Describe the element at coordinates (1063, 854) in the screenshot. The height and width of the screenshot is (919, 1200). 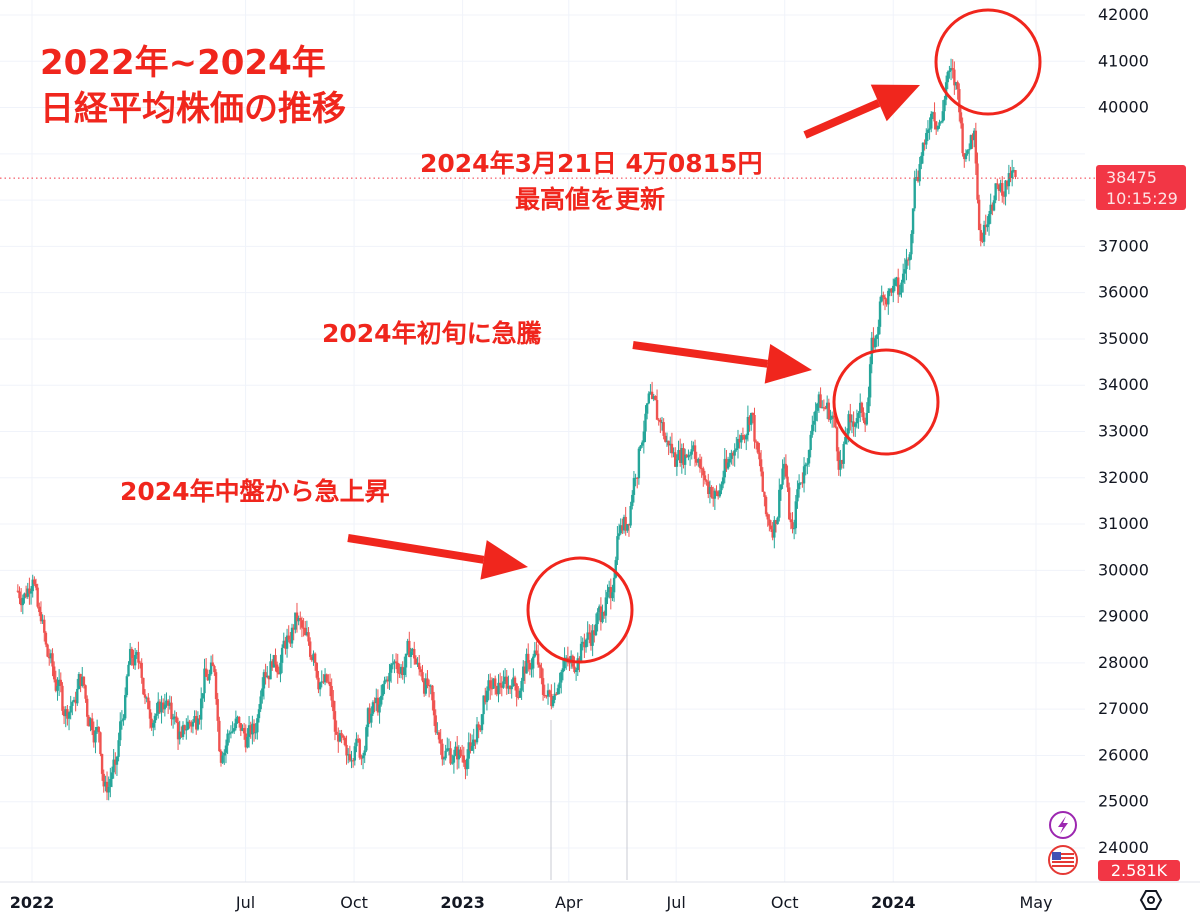
I see `flag-stripe` at that location.